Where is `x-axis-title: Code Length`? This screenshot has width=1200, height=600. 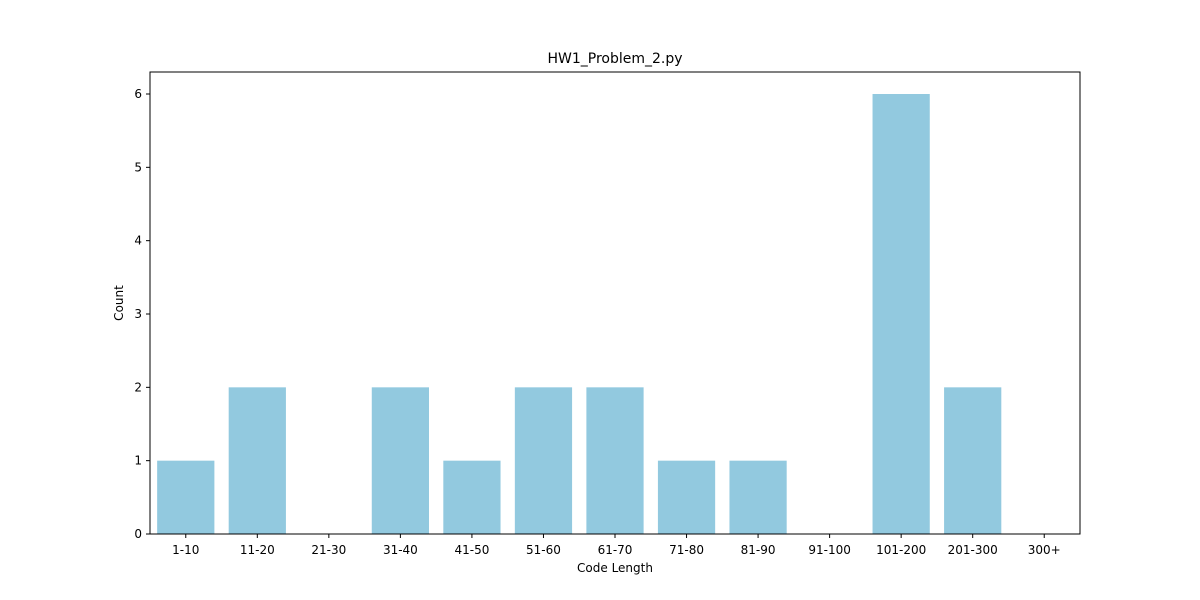 x-axis-title: Code Length is located at coordinates (615, 568).